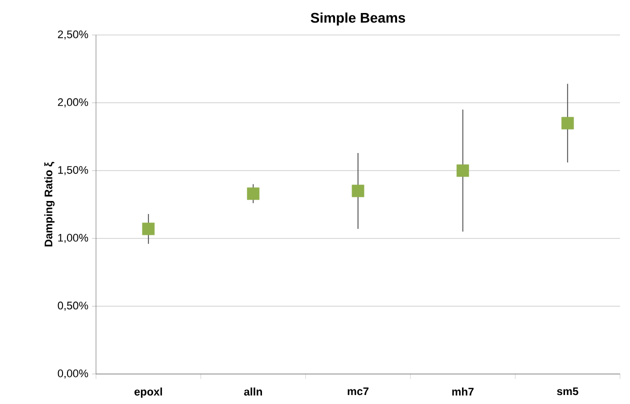 The width and height of the screenshot is (630, 404). I want to click on x-tick-label: sm5, so click(567, 392).